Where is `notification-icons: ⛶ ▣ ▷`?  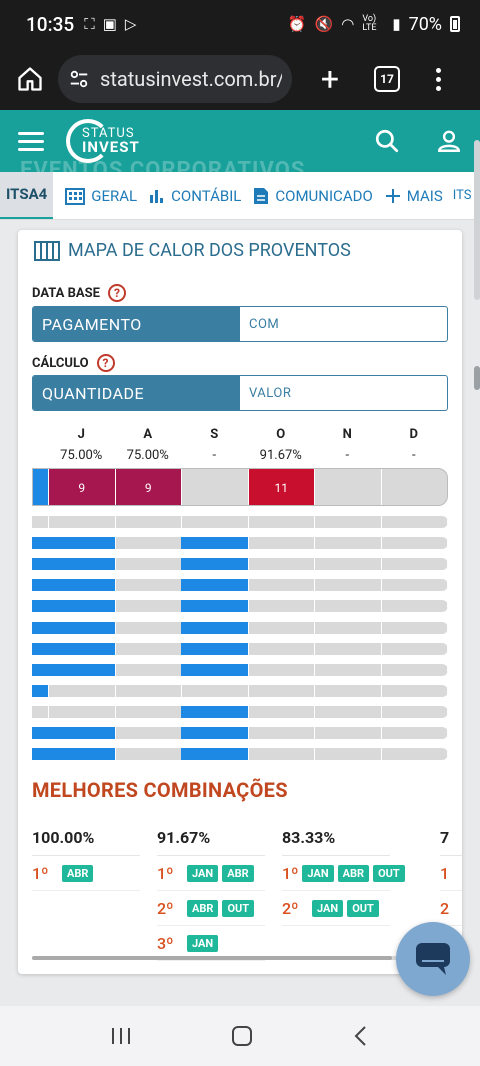
notification-icons: ⛶ ▣ ▷ is located at coordinates (110, 24).